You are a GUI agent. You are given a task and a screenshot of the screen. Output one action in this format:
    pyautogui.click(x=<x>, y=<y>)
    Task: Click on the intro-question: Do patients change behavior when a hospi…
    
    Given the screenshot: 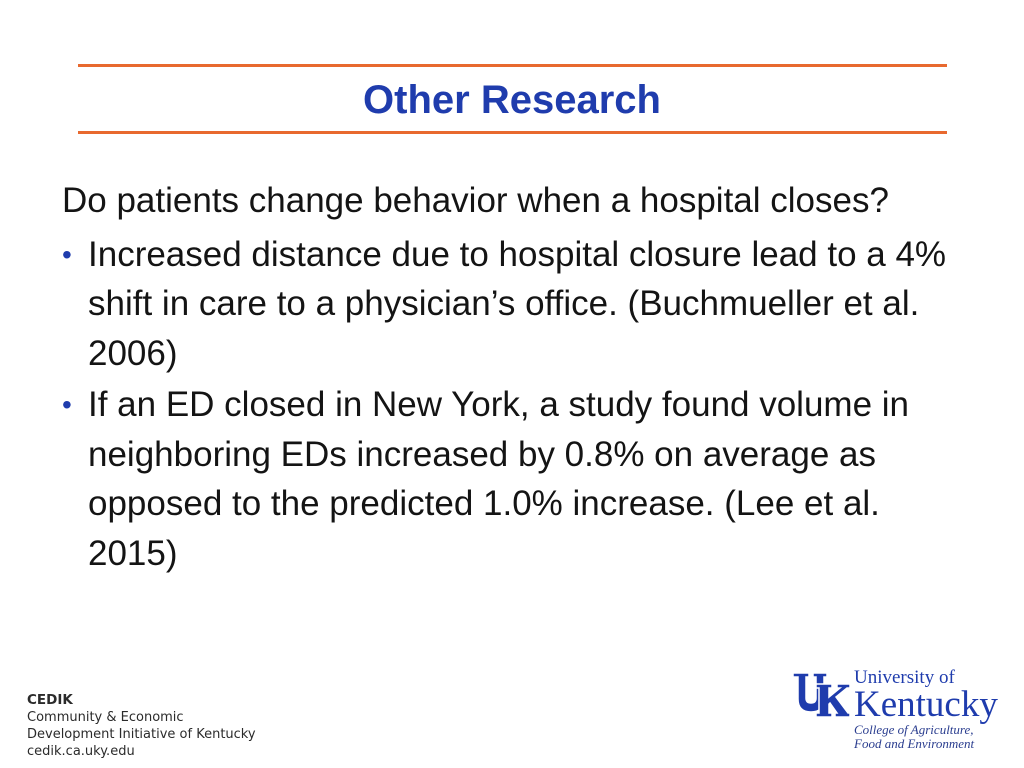 What is the action you would take?
    pyautogui.click(x=475, y=200)
    